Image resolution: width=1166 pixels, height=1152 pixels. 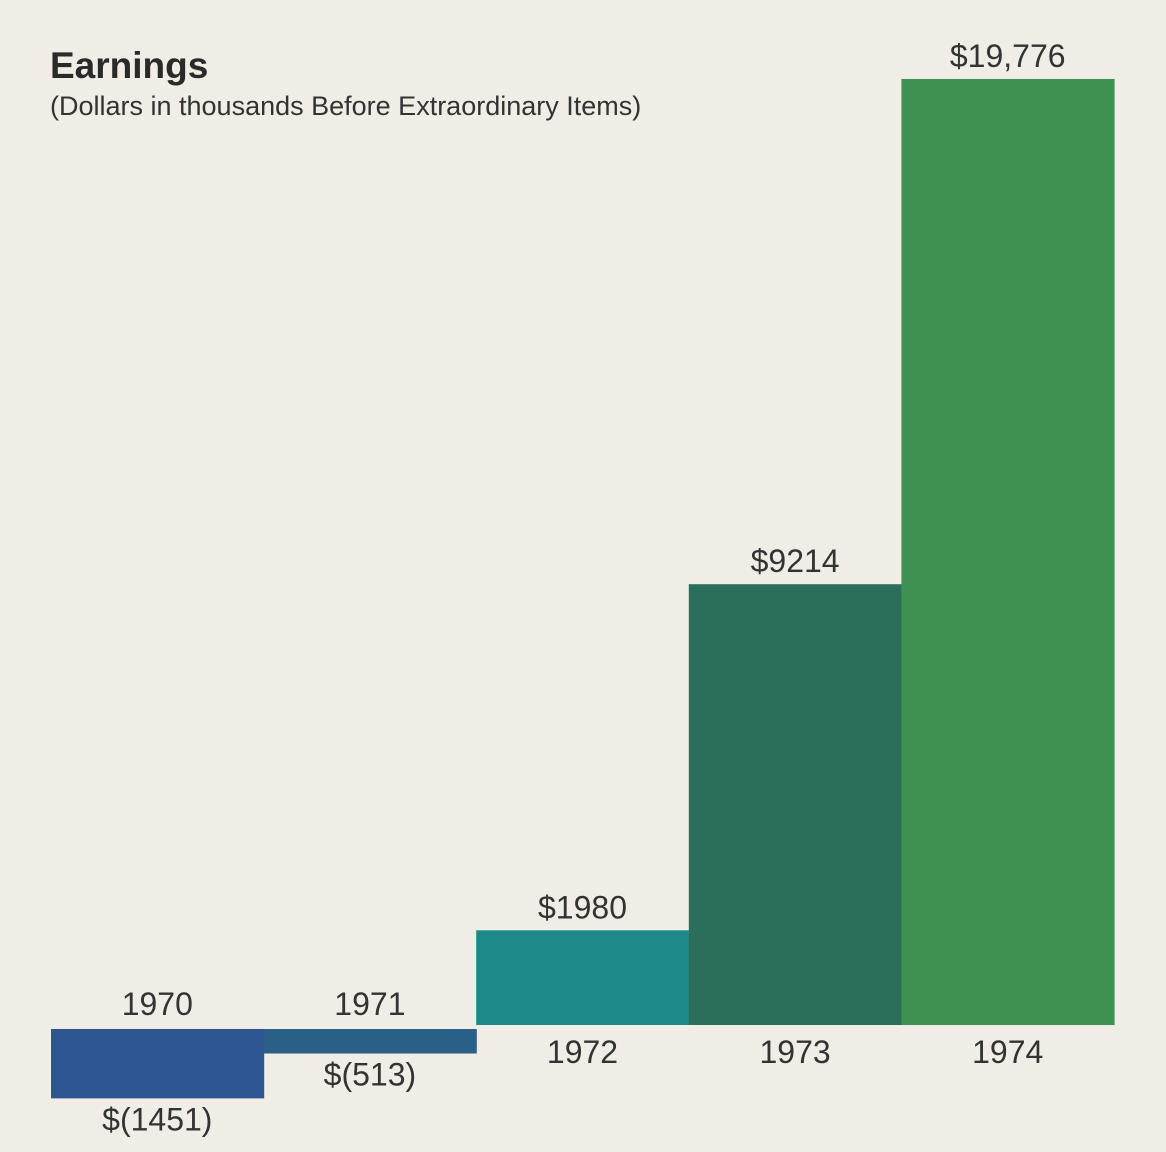 What do you see at coordinates (158, 1064) in the screenshot?
I see `bar-1970` at bounding box center [158, 1064].